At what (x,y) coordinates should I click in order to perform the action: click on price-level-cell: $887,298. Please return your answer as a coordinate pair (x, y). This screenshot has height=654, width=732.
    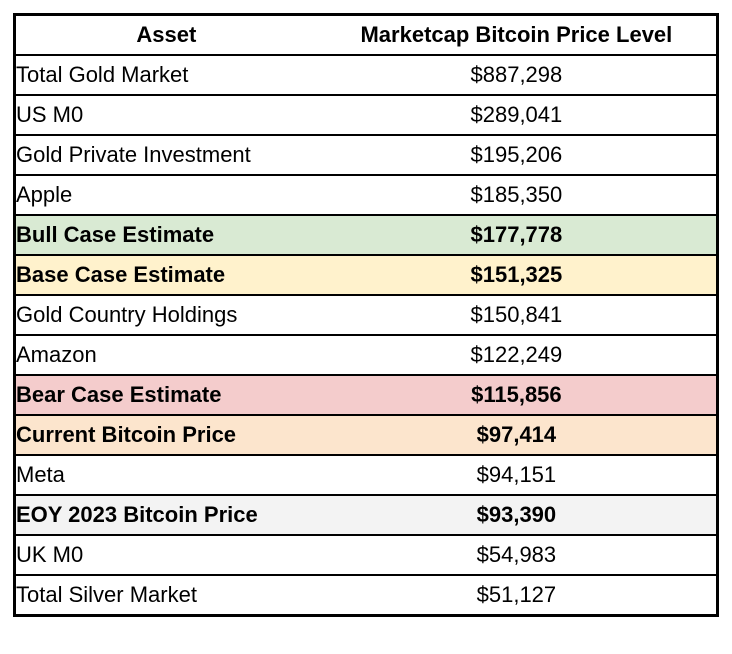
    Looking at the image, I should click on (517, 75).